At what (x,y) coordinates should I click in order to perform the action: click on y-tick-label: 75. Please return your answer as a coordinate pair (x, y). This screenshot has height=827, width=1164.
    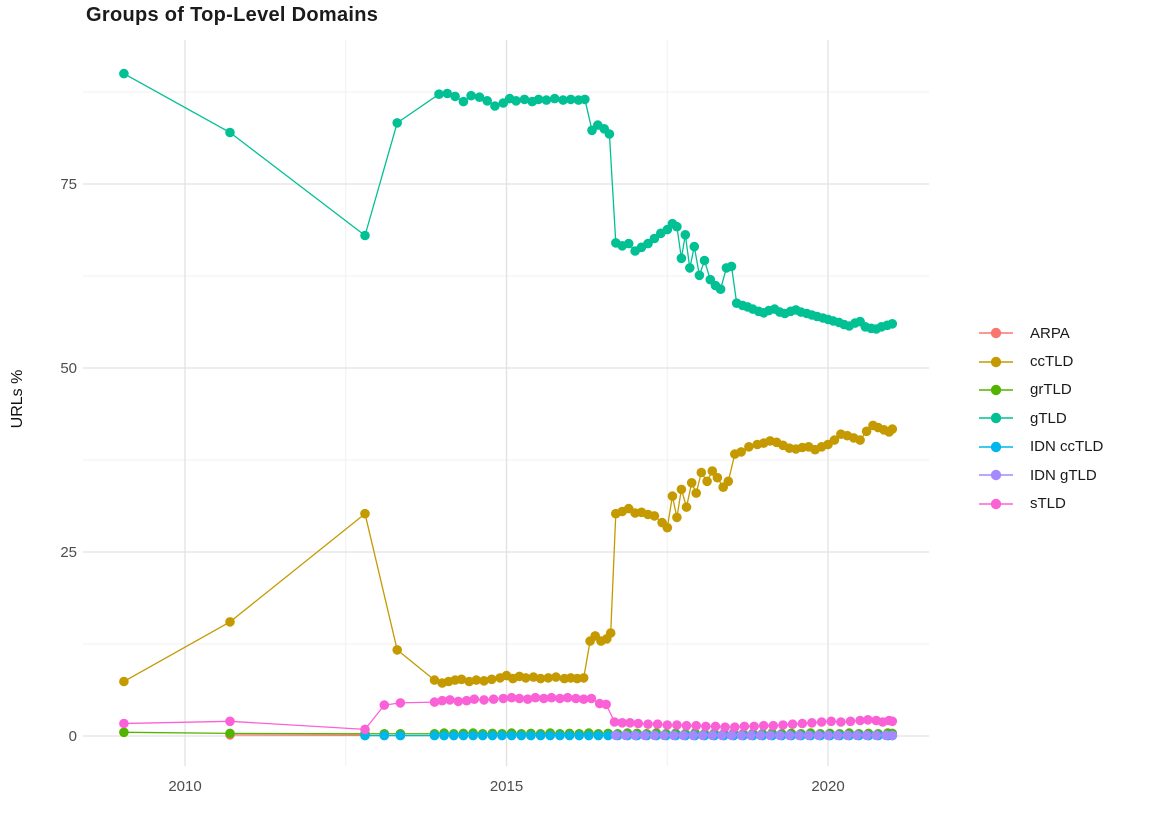
    Looking at the image, I should click on (68, 184).